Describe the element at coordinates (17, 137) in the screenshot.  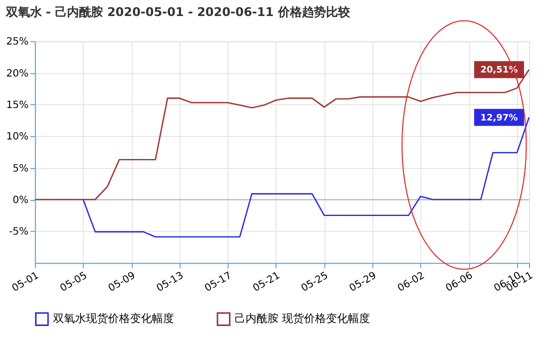
I see `y-tick-label: 10%` at that location.